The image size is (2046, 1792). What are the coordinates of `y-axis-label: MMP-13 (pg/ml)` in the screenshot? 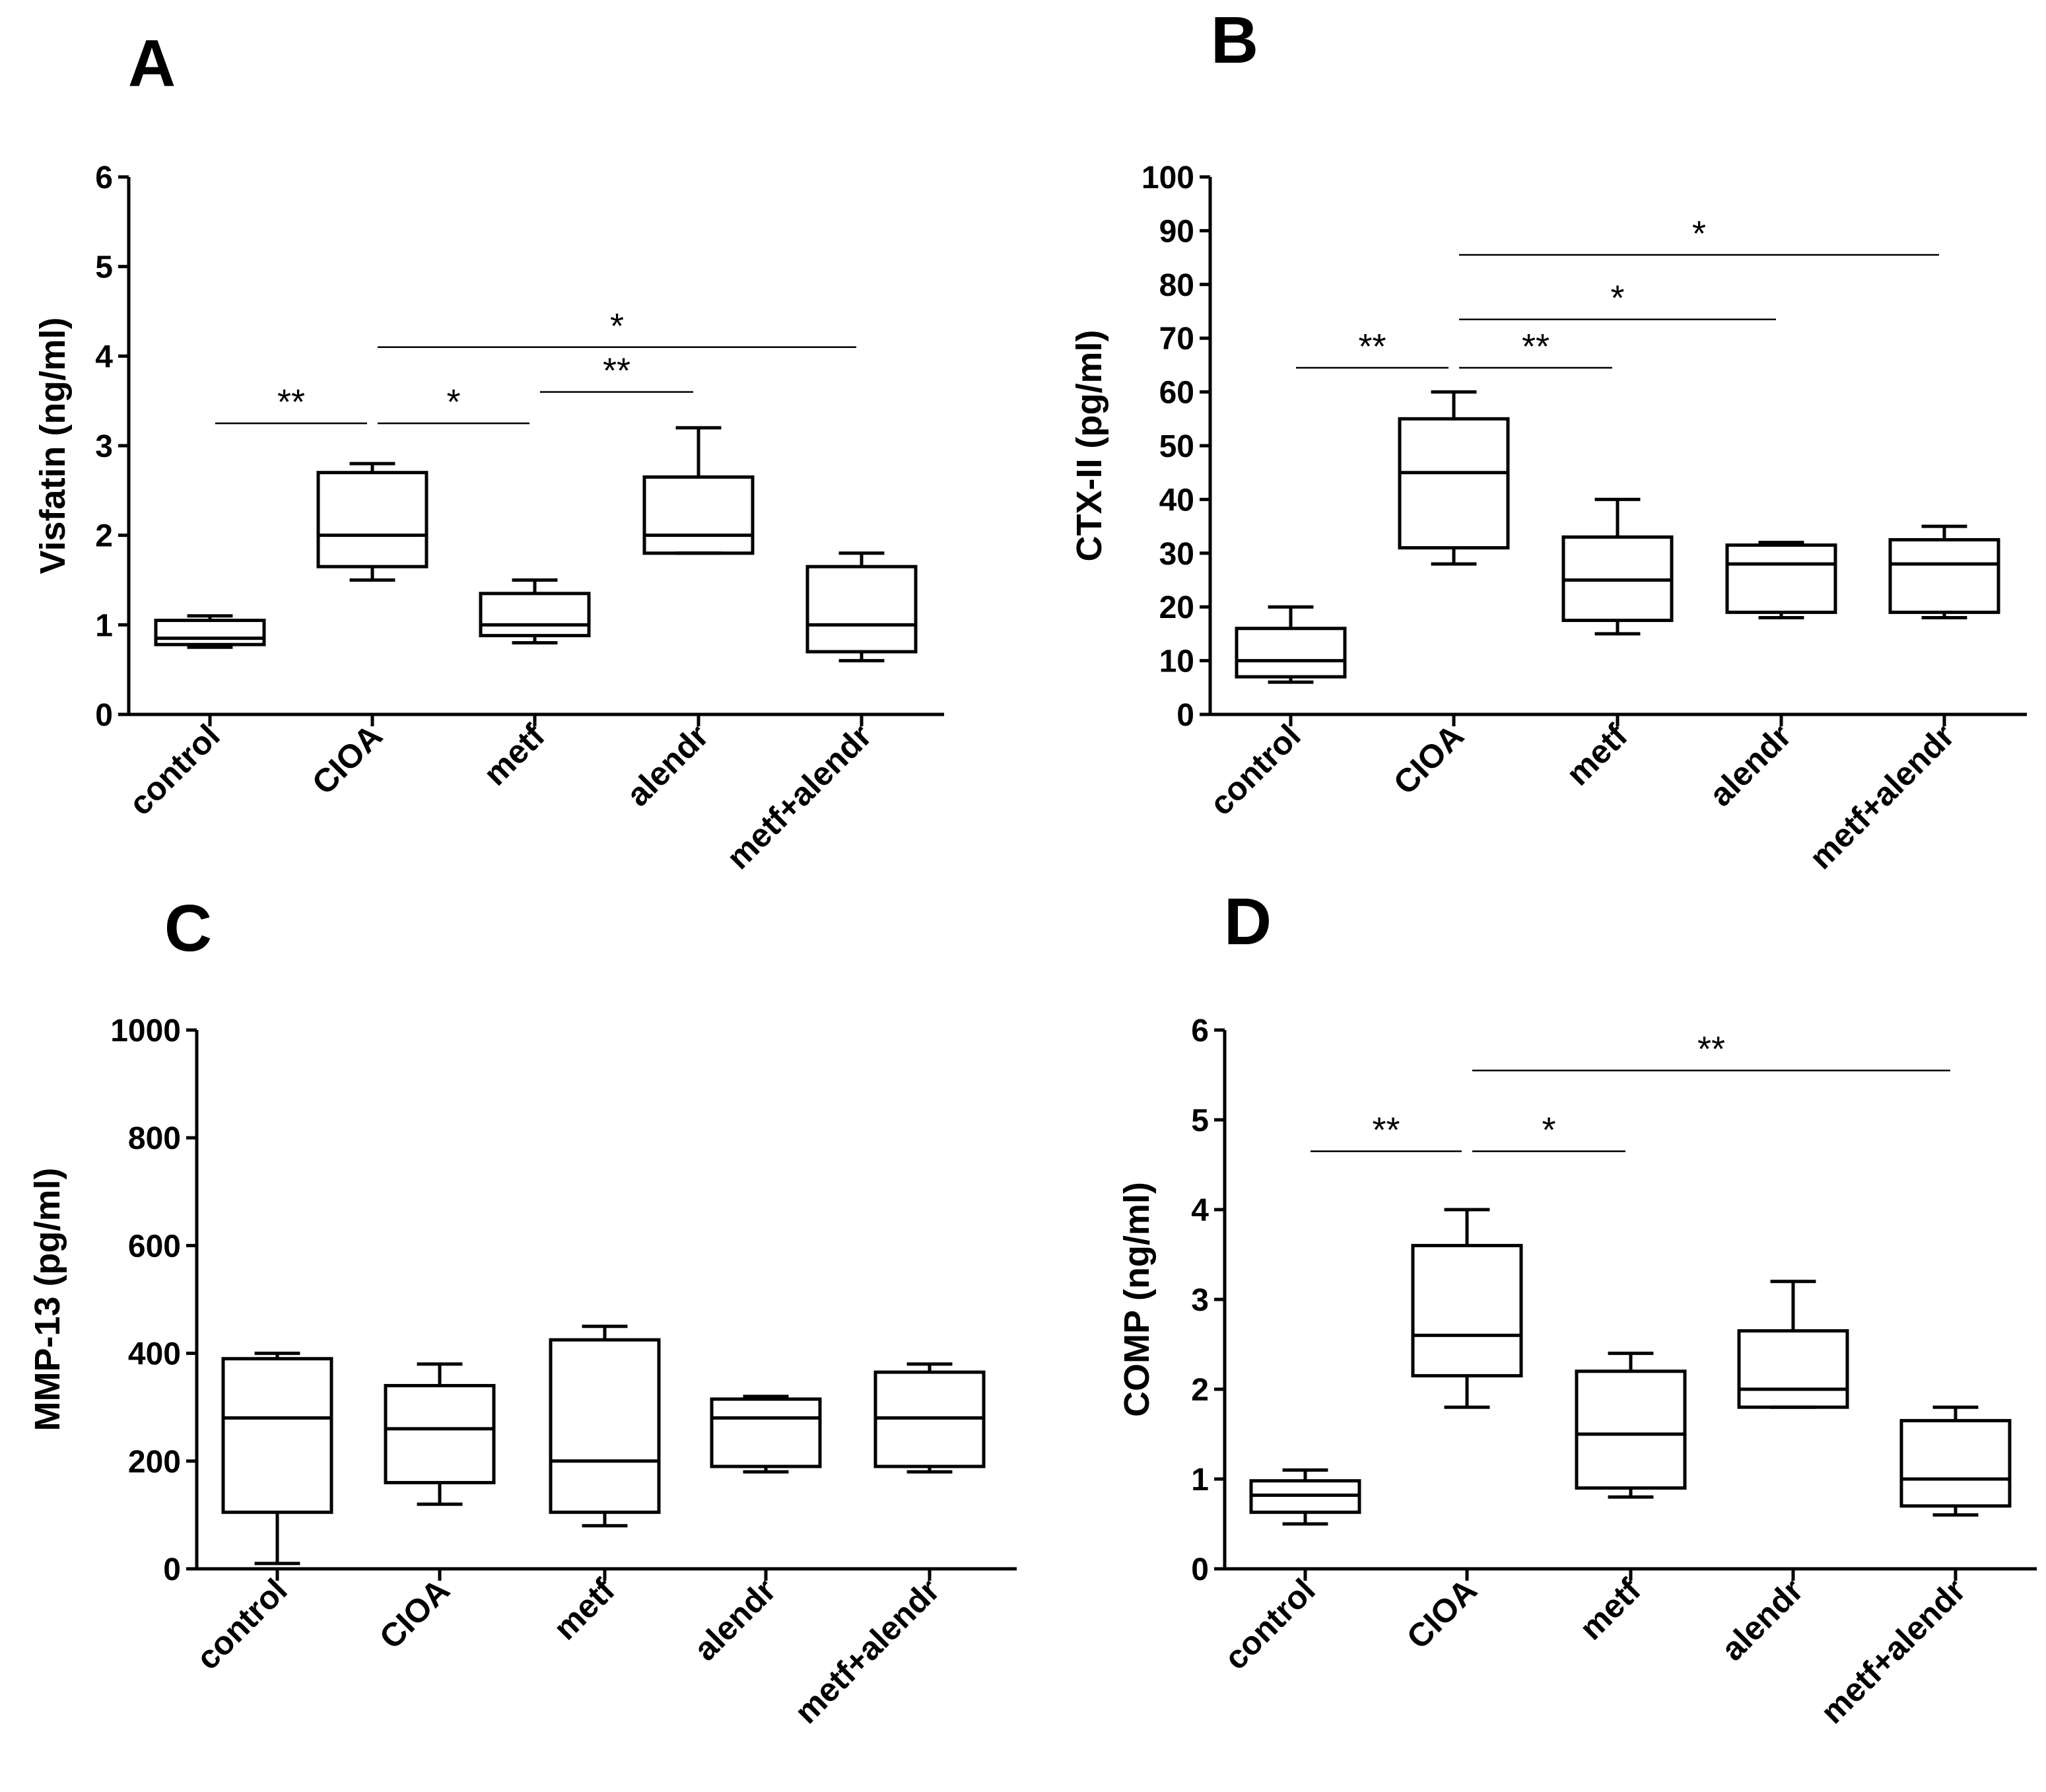 It's located at (48, 1299).